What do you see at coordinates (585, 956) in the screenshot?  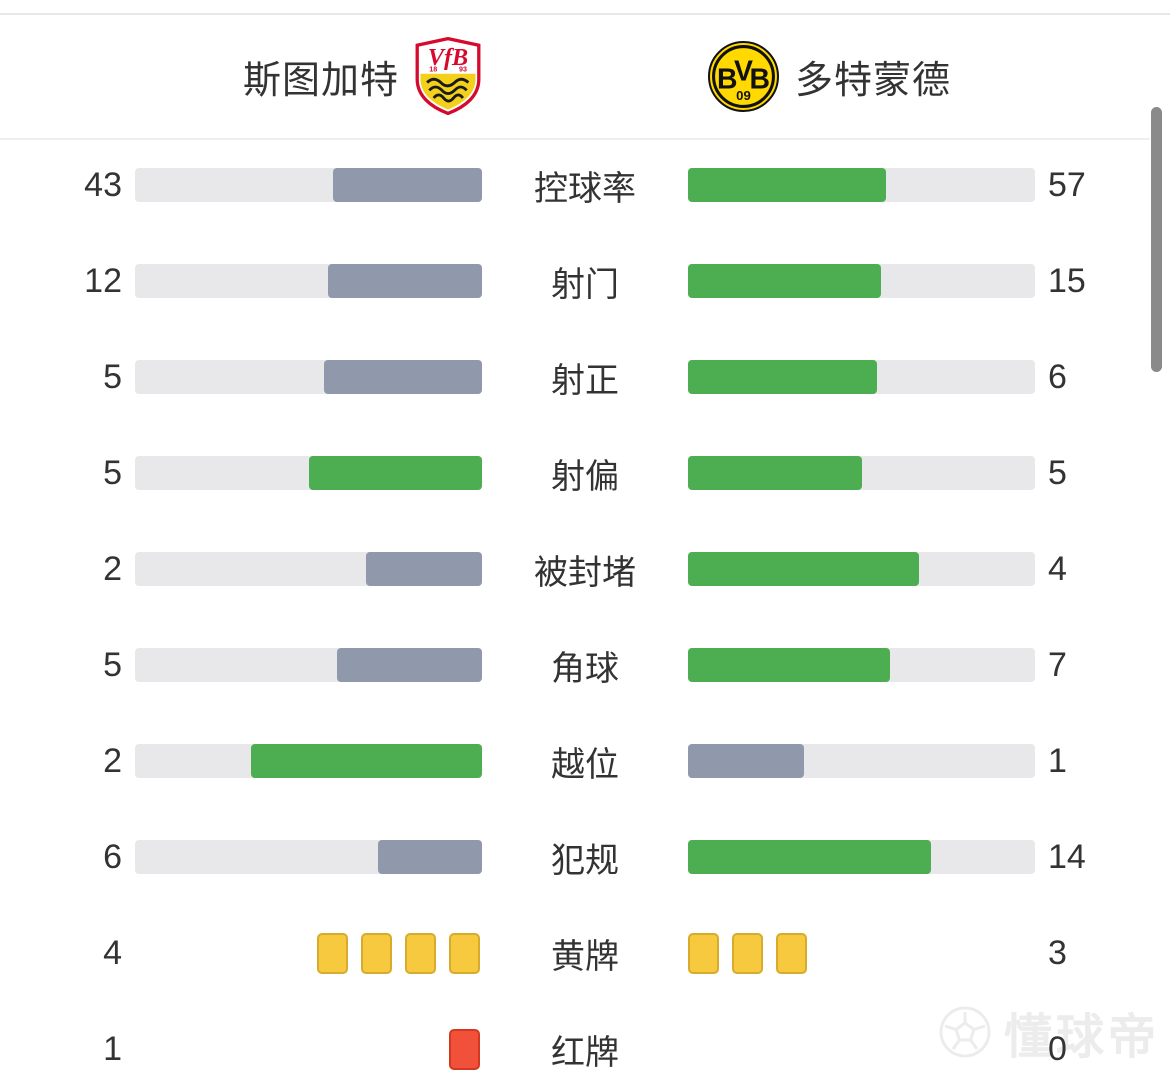 I see `stat-label: 黄牌` at bounding box center [585, 956].